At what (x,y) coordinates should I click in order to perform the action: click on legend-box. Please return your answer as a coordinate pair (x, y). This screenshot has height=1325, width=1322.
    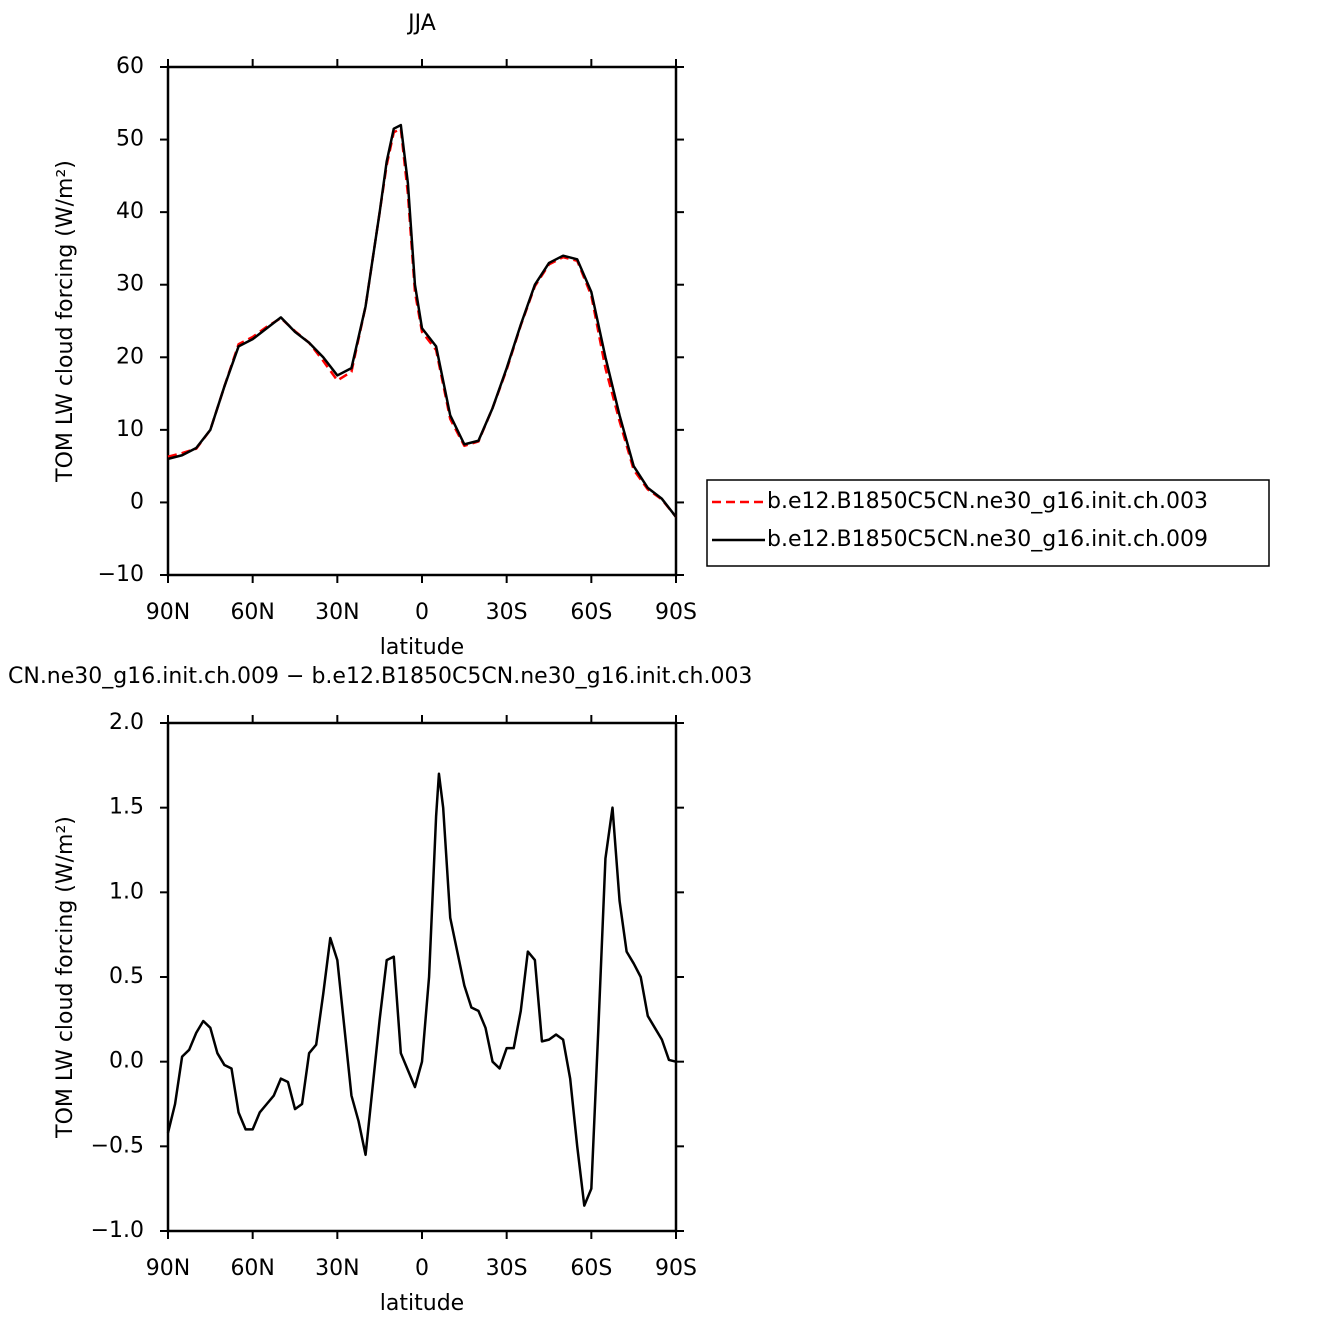
    Looking at the image, I should click on (988, 523).